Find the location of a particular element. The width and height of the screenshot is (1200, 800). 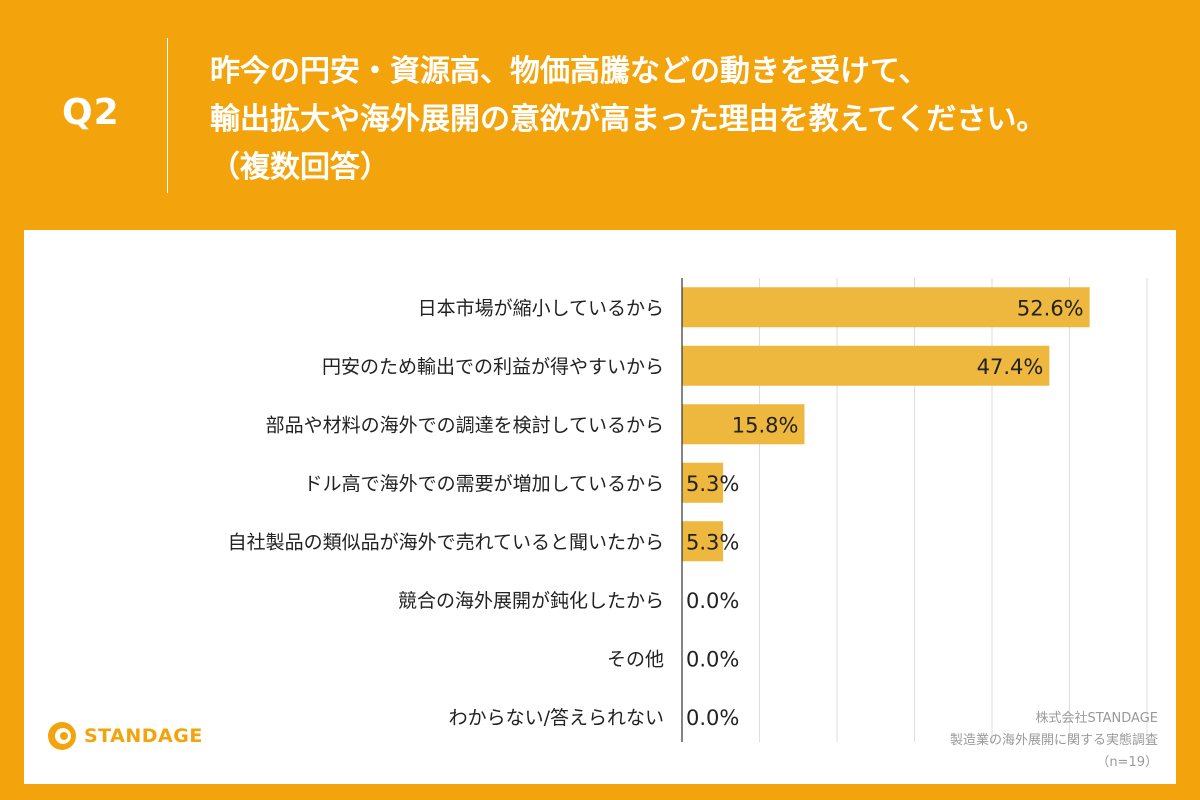

question-line-3: （複数回答） is located at coordinates (300, 167).